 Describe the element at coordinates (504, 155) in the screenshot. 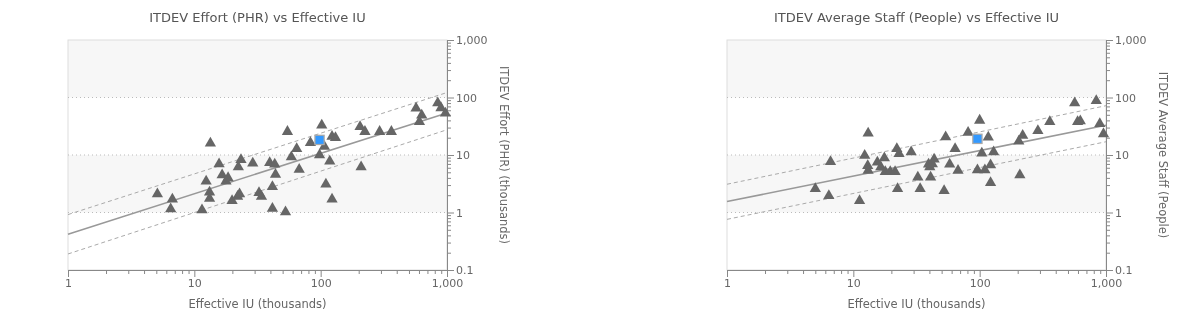

I see `y-axis-title: ITDEV Effort (PHR) (thousands)` at that location.